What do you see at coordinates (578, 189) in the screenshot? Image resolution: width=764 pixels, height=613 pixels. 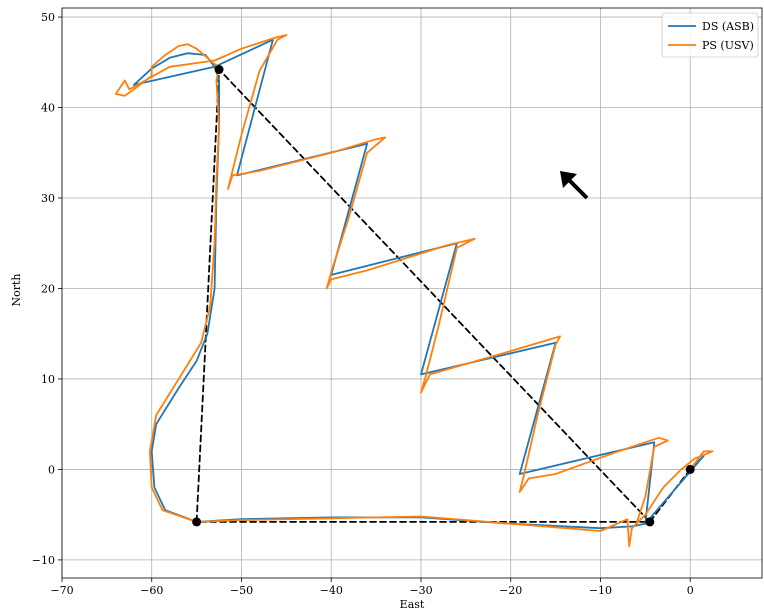 I see `arrow-shaft` at bounding box center [578, 189].